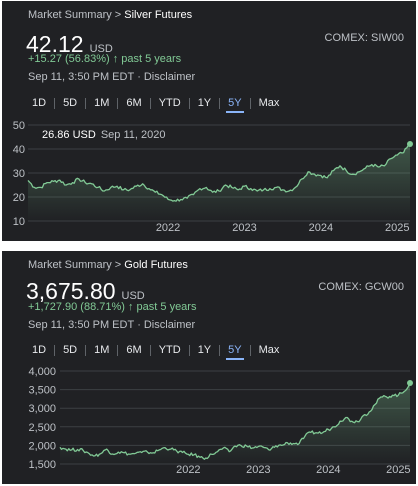  What do you see at coordinates (258, 470) in the screenshot?
I see `x-tick-label: 2023` at bounding box center [258, 470].